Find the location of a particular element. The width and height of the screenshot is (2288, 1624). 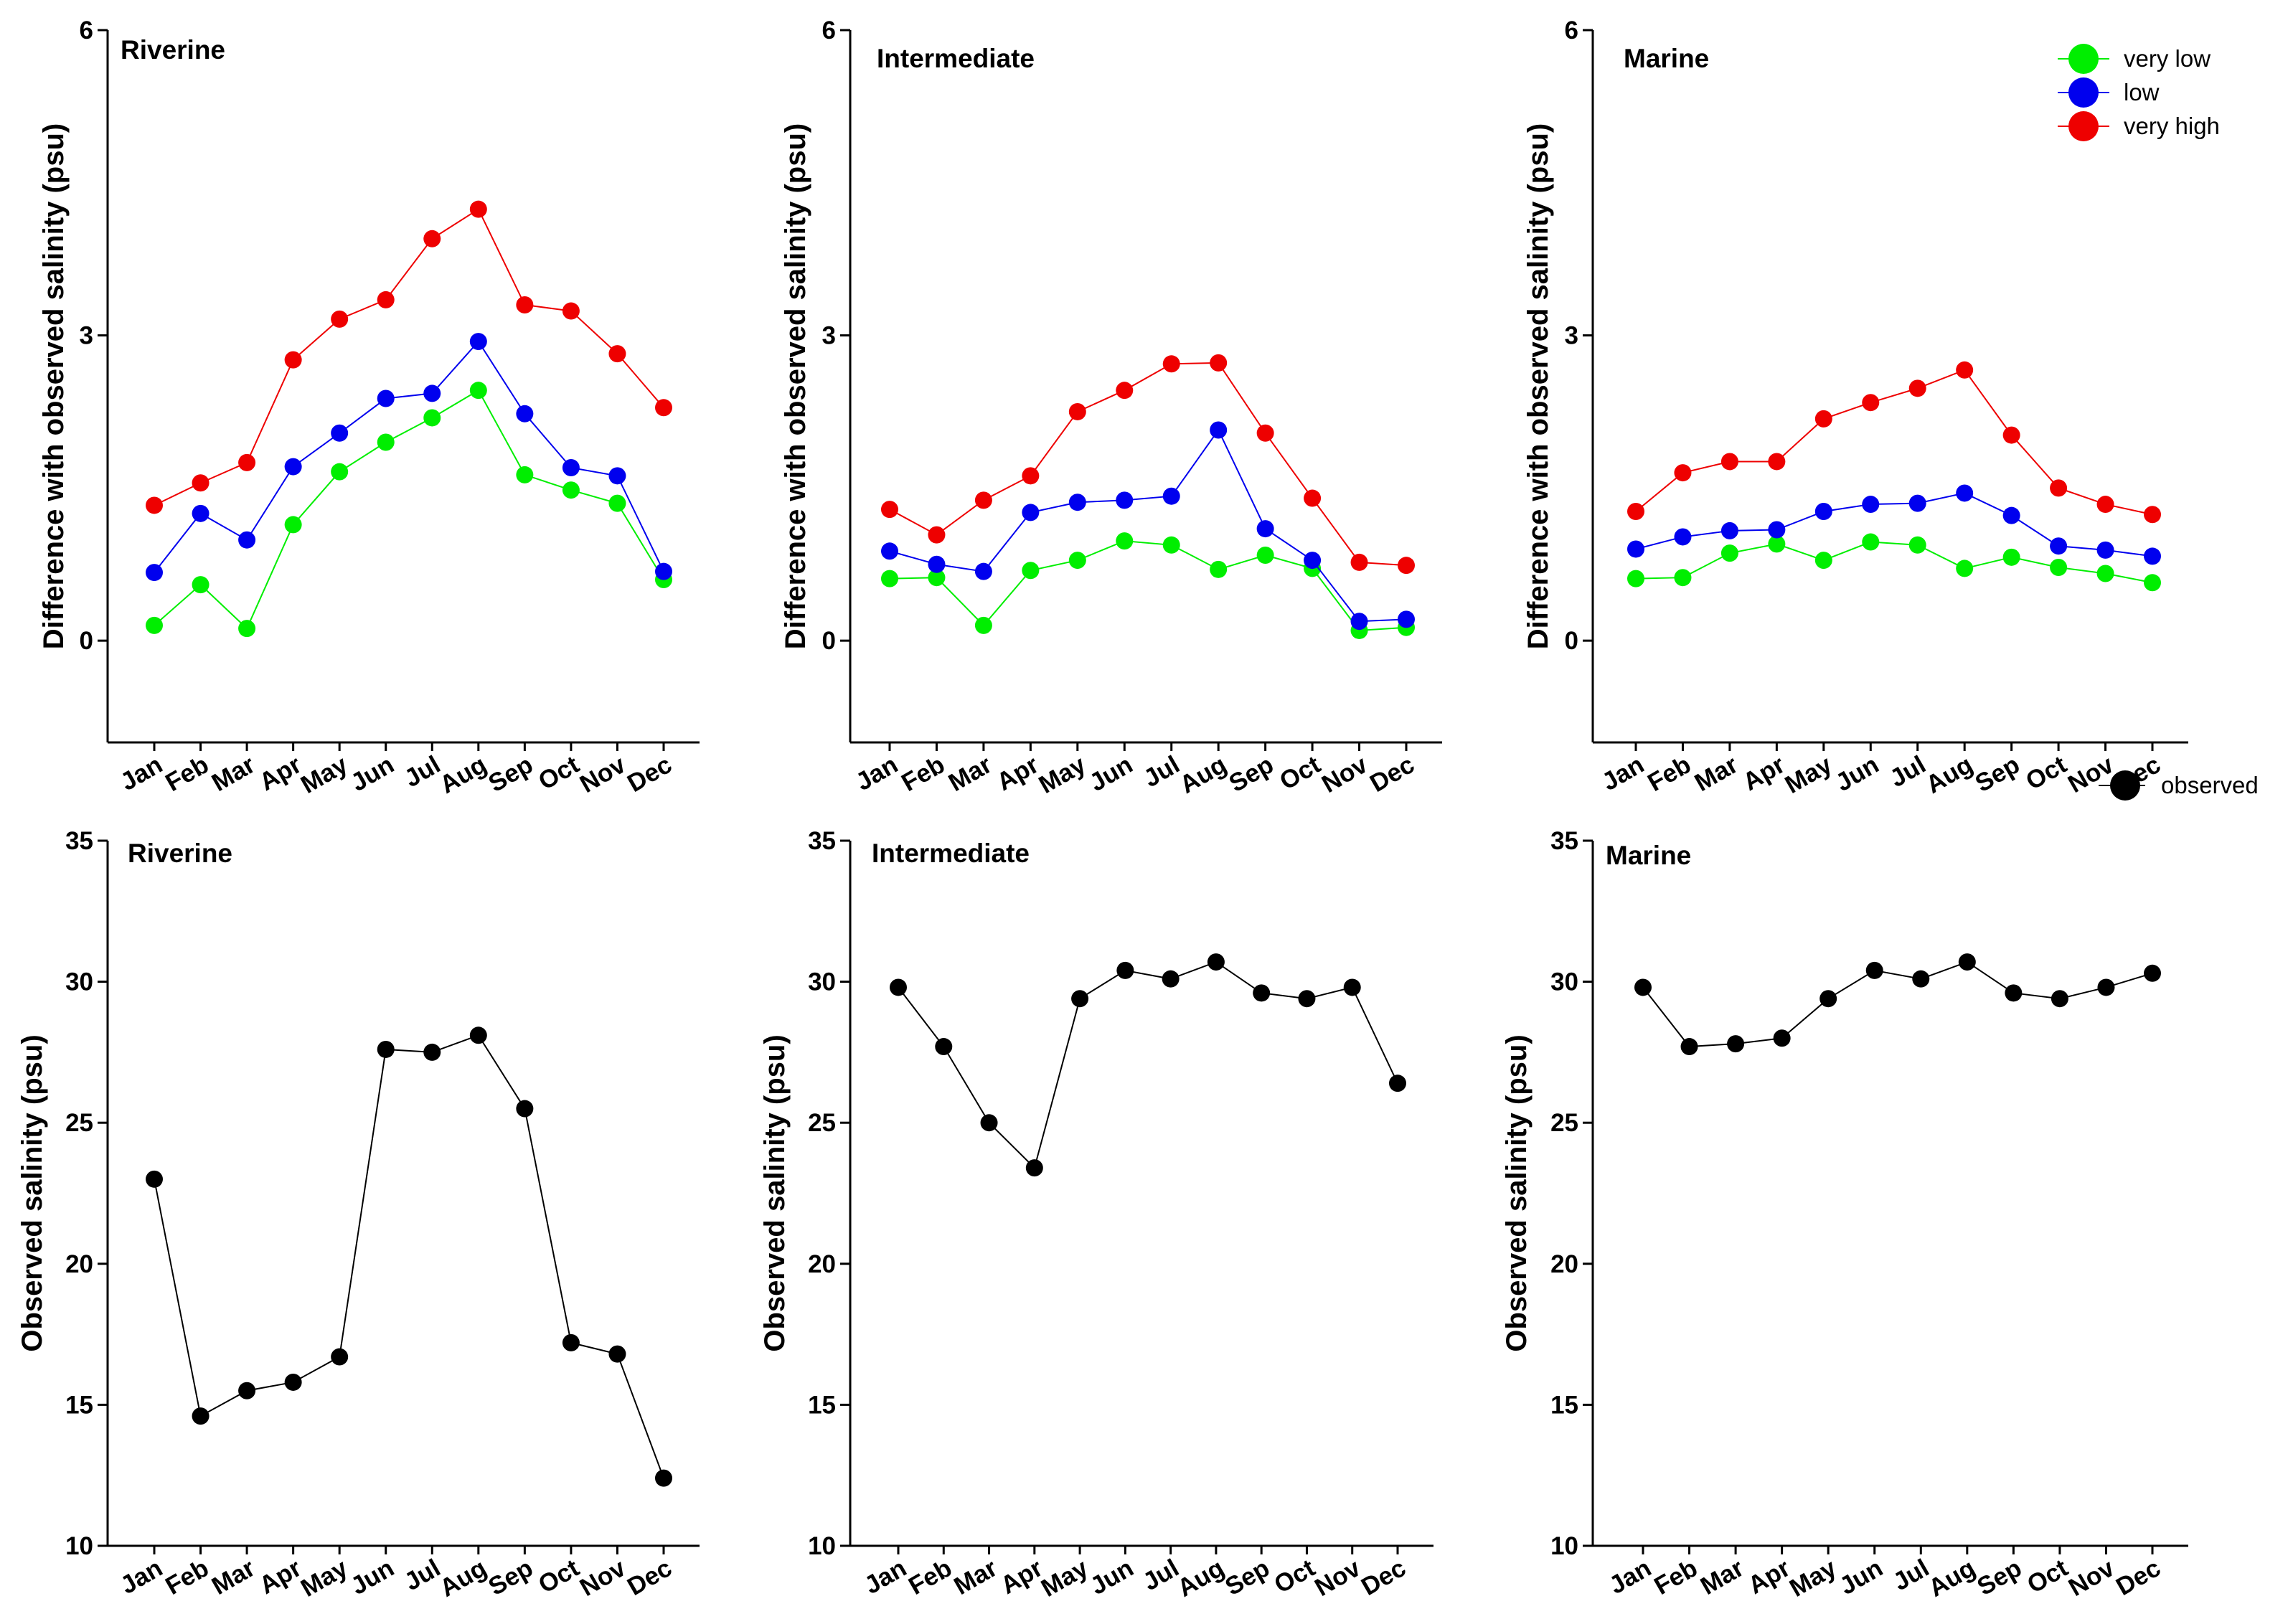

series-low is located at coordinates (1894, 524).